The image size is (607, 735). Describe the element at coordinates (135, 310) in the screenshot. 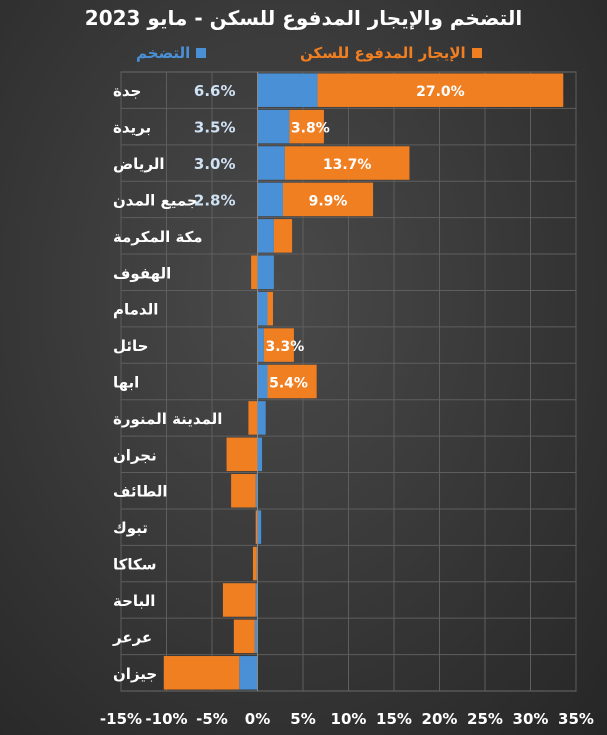

I see `category-label: الدمام` at that location.